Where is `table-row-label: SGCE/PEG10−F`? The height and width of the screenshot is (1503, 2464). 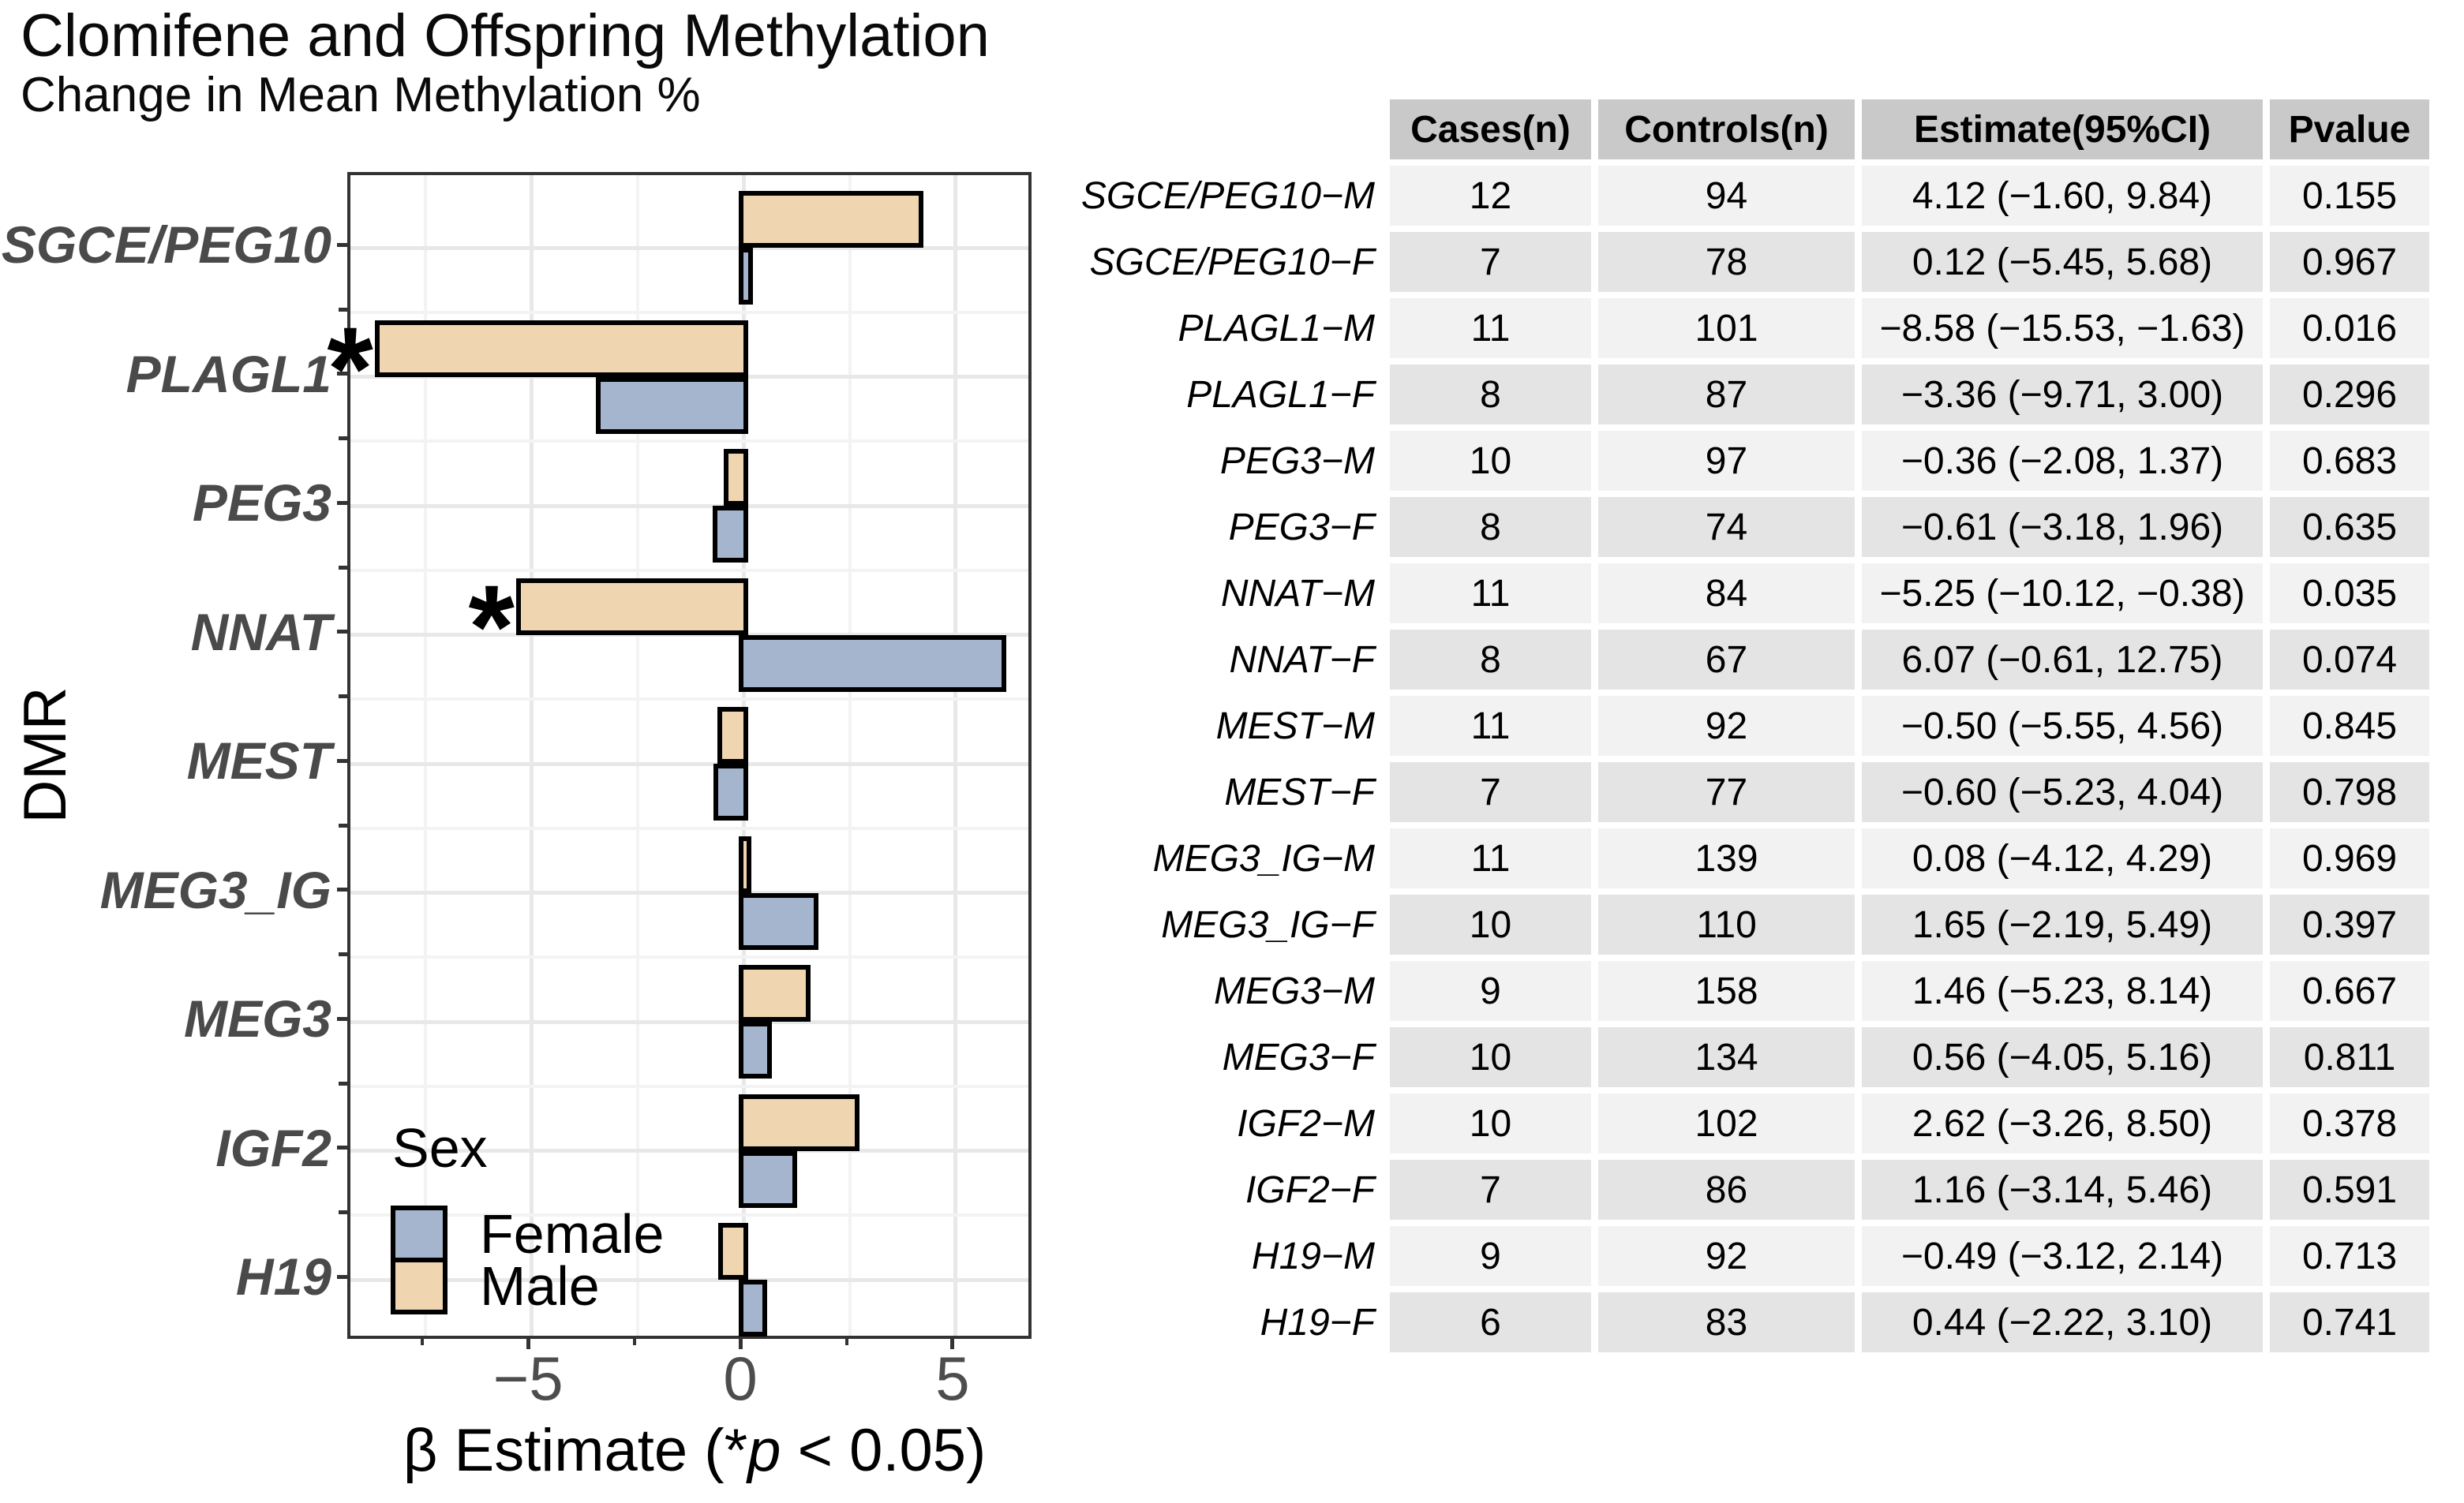
table-row-label: SGCE/PEG10−F is located at coordinates (1232, 262).